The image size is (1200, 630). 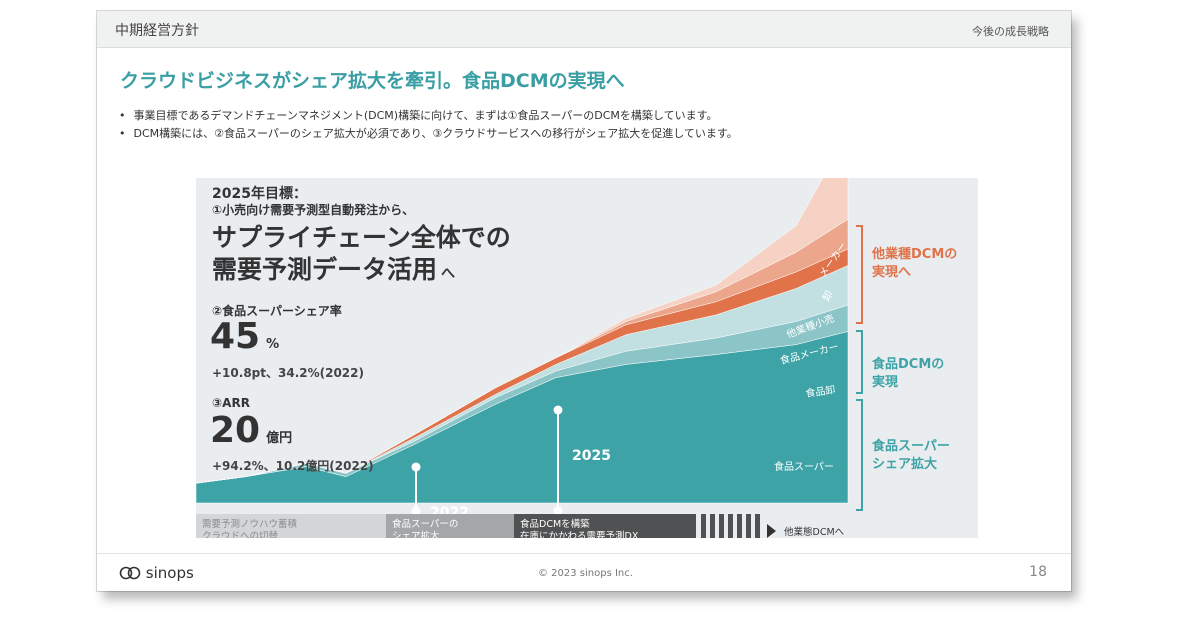 What do you see at coordinates (1038, 572) in the screenshot?
I see `page-number: 18` at bounding box center [1038, 572].